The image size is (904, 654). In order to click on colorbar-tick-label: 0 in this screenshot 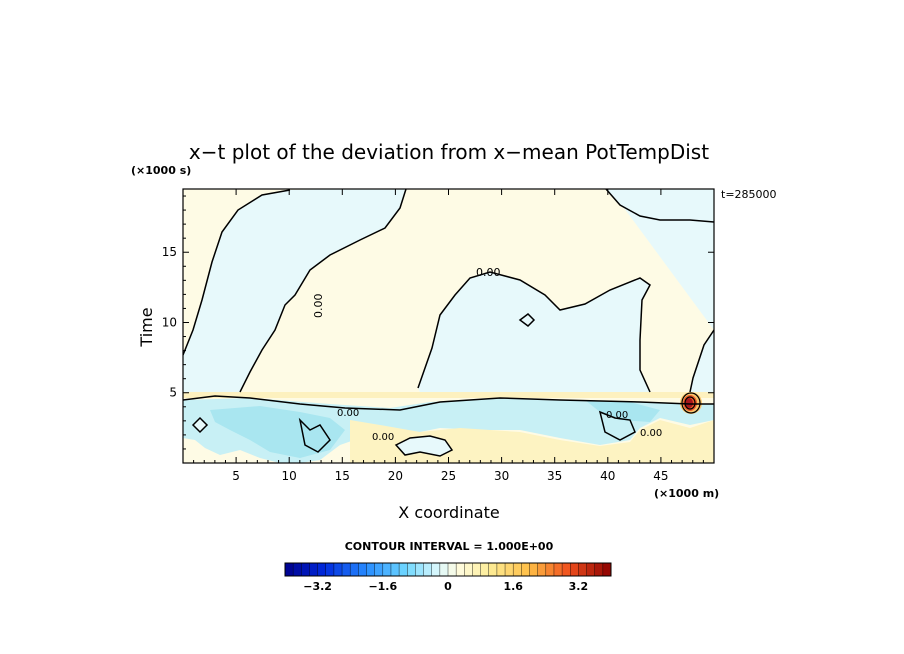, I will do `click(448, 586)`.